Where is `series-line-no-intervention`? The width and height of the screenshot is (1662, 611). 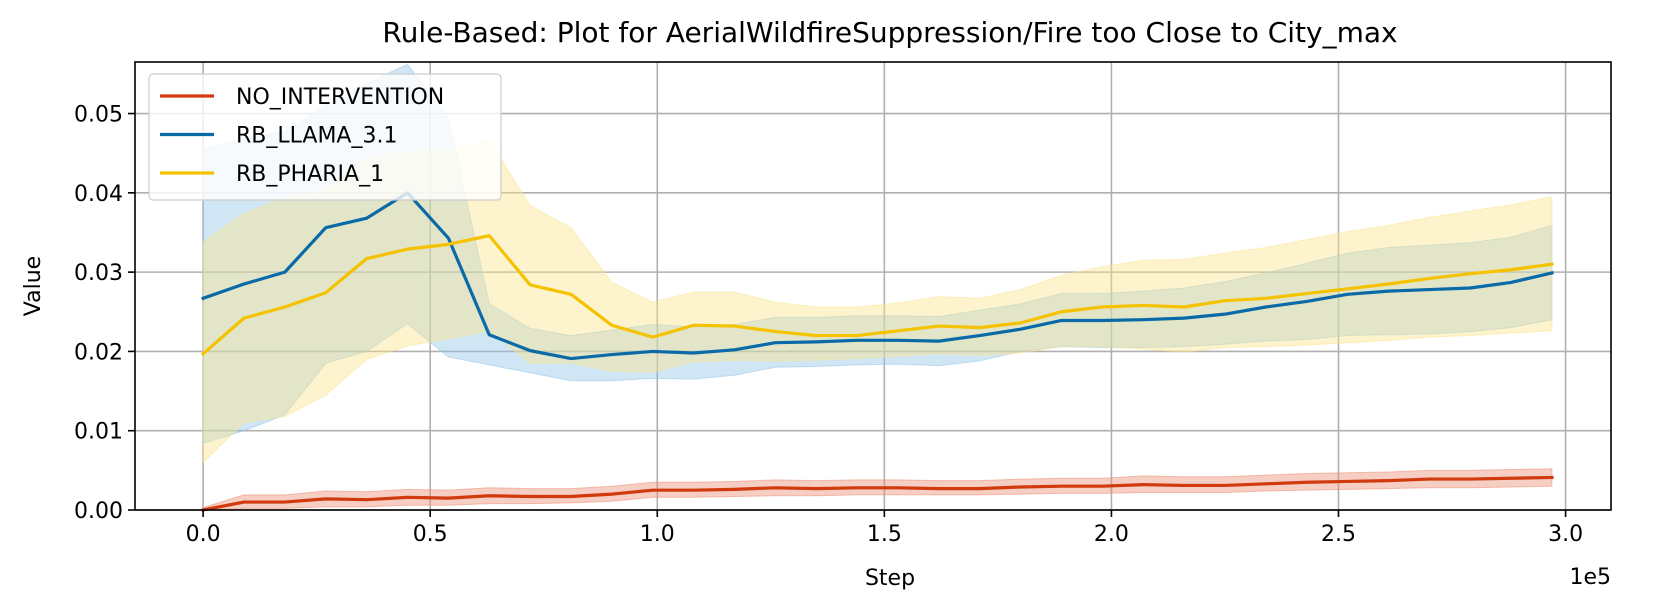
series-line-no-intervention is located at coordinates (877, 493).